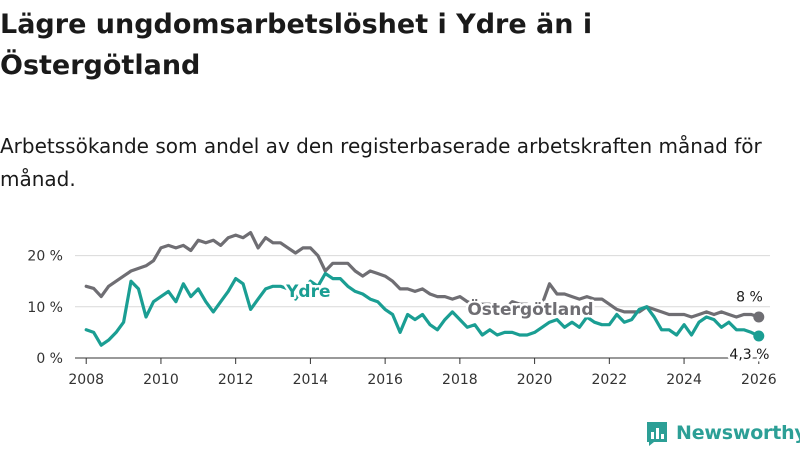 The width and height of the screenshot is (800, 450). I want to click on ostergotland-end-label: 8 %, so click(749, 298).